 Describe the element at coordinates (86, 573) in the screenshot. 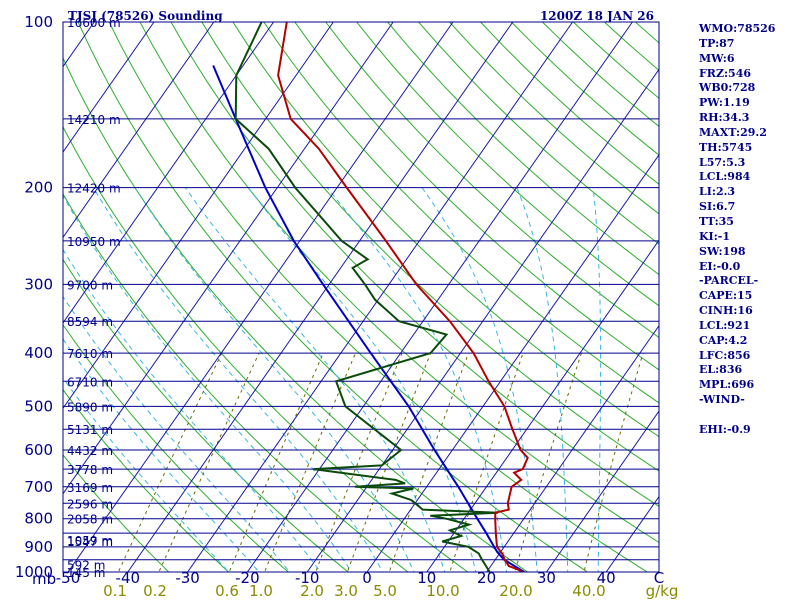

I see `height-label: 145 m` at that location.